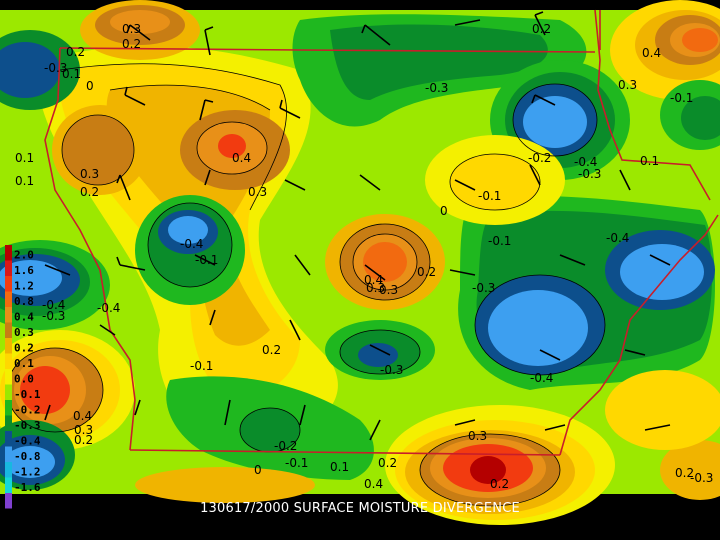 The image size is (720, 540). Describe the element at coordinates (360, 508) in the screenshot. I see `map-title: 130617/2000 SURFACE MOISTURE DIVERGENCE` at that location.